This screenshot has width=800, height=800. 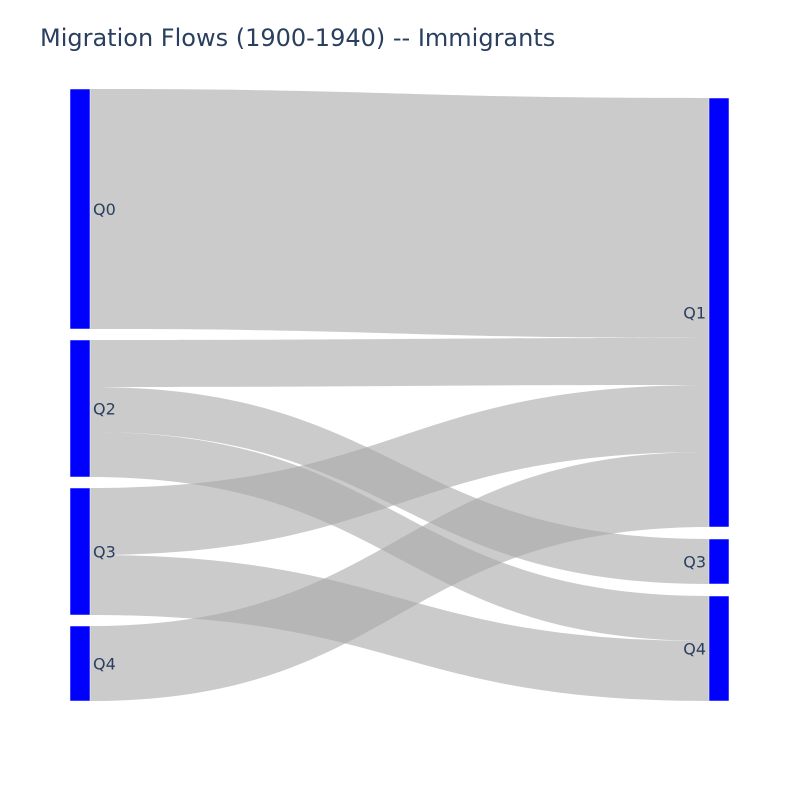 What do you see at coordinates (80, 663) in the screenshot?
I see `node-source-q4` at bounding box center [80, 663].